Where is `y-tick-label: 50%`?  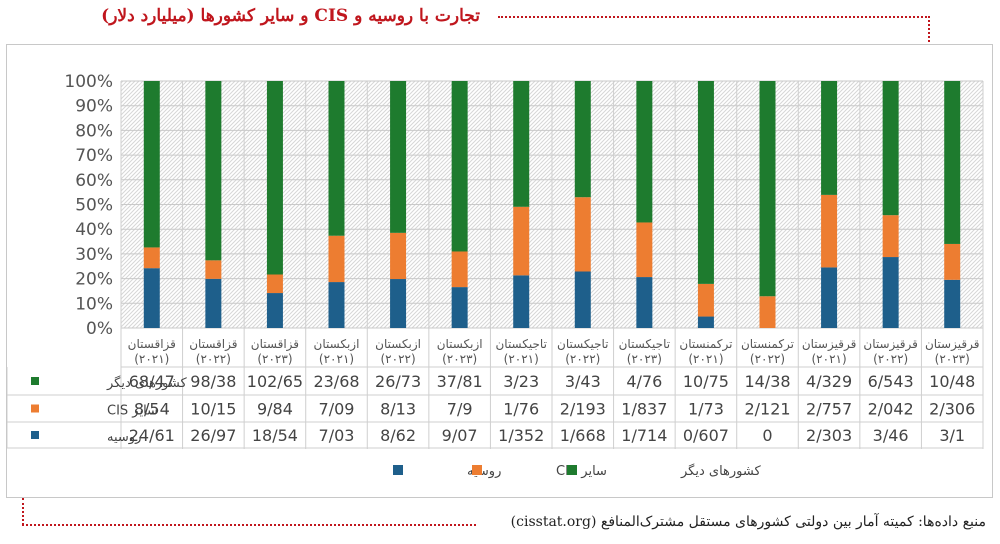 y-tick-label: 50% is located at coordinates (94, 206).